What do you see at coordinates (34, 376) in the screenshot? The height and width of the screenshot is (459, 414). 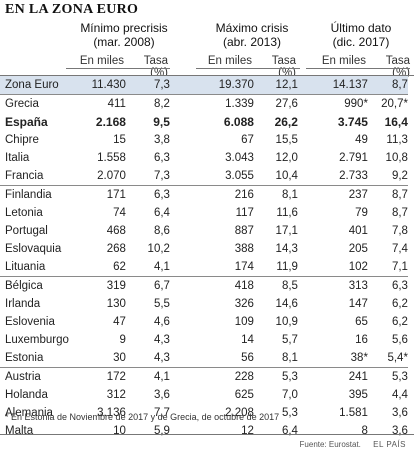 I see `country-cell: Austria` at bounding box center [34, 376].